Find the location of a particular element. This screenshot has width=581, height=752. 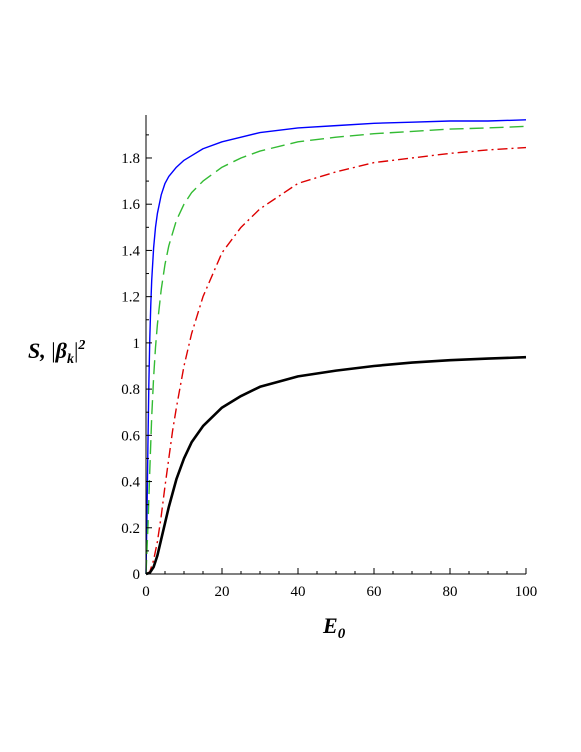

x-tick-label: 80 is located at coordinates (450, 592).